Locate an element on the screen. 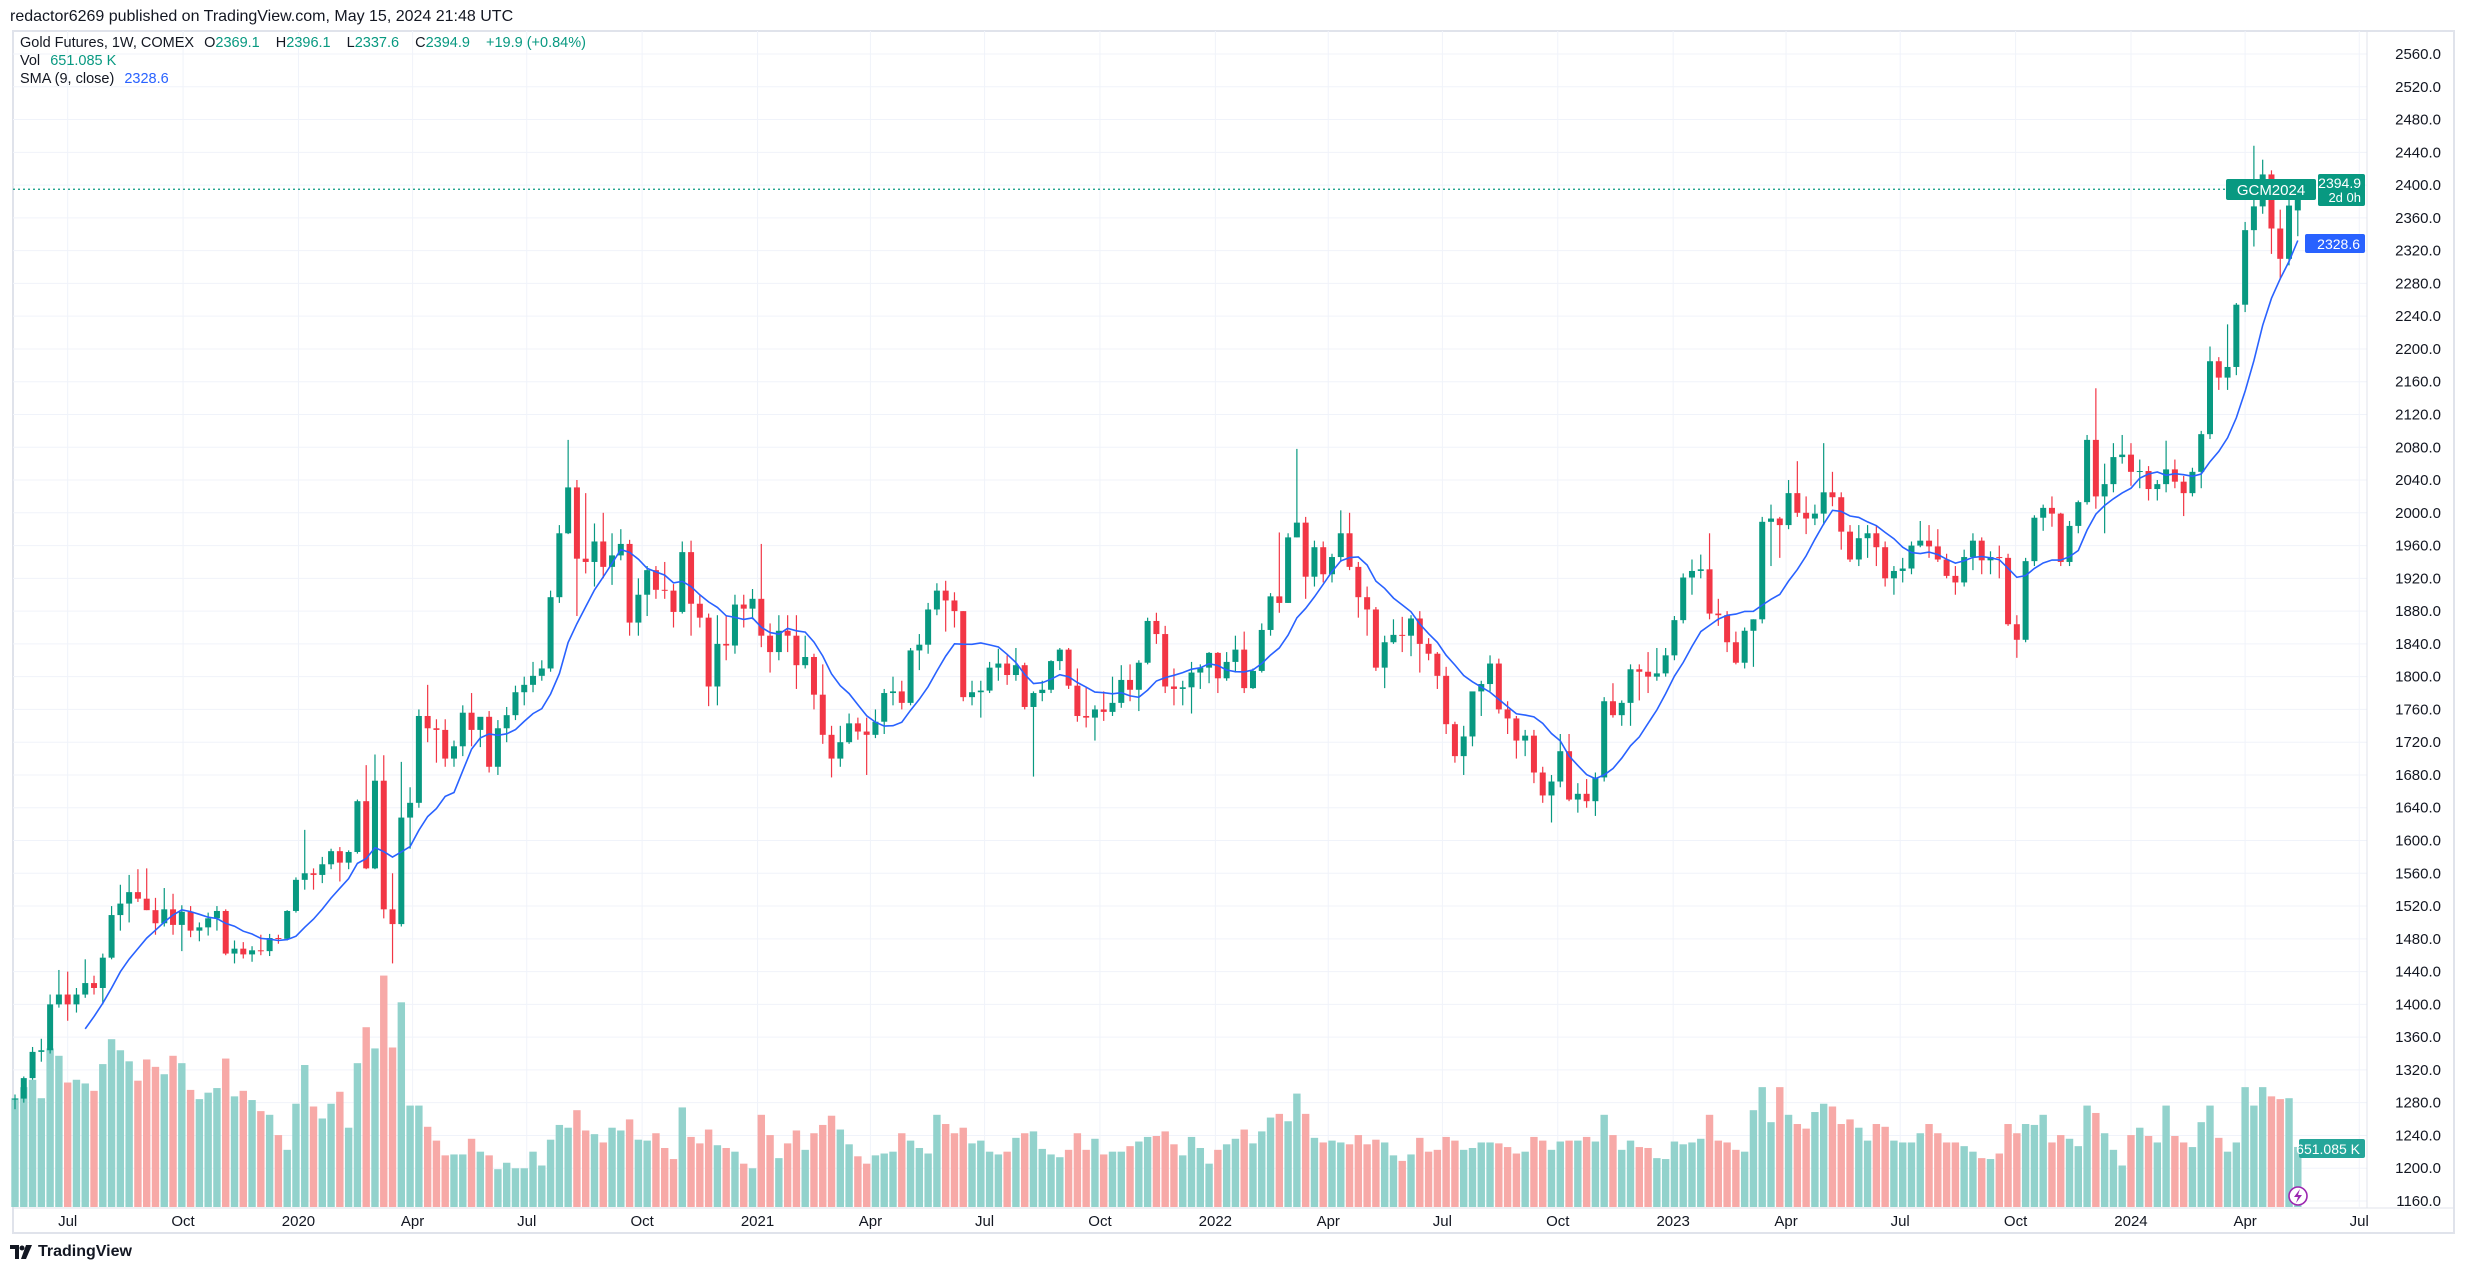  tradingview-logo: TradingView is located at coordinates (71, 1252).